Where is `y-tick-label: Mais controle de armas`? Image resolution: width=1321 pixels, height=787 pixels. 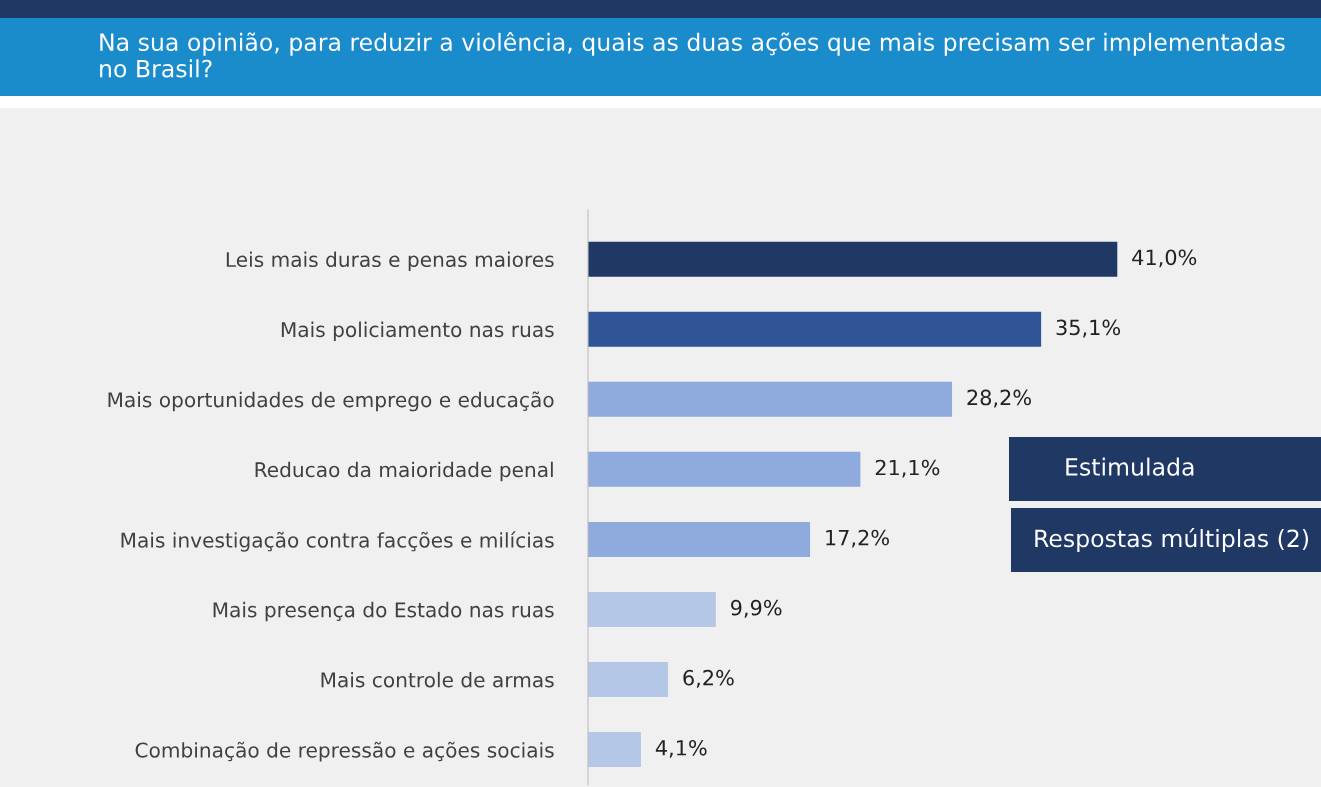
y-tick-label: Mais controle de armas is located at coordinates (437, 679).